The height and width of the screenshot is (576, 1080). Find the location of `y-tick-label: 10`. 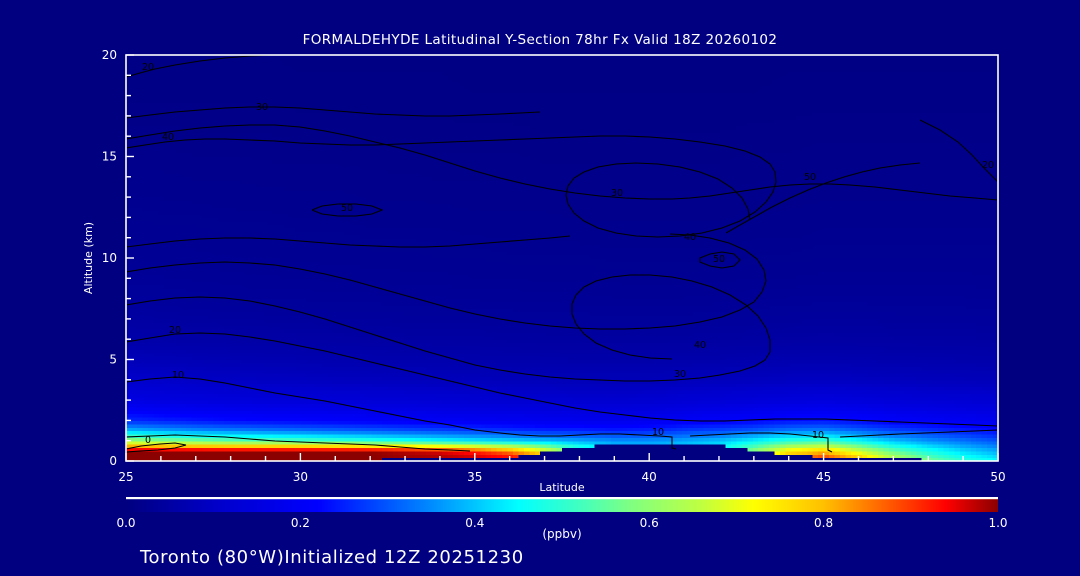

y-tick-label: 10 is located at coordinates (109, 258).